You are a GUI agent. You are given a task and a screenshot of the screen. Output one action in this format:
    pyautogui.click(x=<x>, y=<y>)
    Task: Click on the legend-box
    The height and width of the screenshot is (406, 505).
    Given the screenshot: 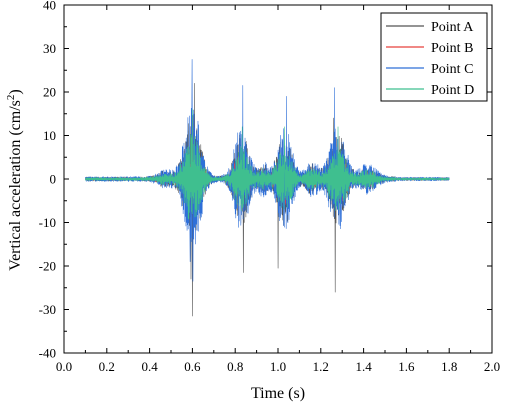 What is the action you would take?
    pyautogui.click(x=434, y=57)
    